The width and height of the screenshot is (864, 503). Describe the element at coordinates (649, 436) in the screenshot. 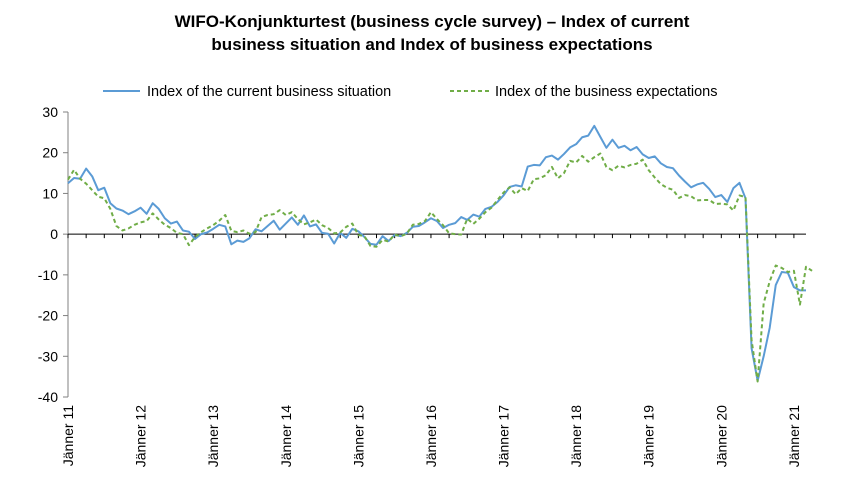

I see `x-tick-label: Jänner 19` at that location.